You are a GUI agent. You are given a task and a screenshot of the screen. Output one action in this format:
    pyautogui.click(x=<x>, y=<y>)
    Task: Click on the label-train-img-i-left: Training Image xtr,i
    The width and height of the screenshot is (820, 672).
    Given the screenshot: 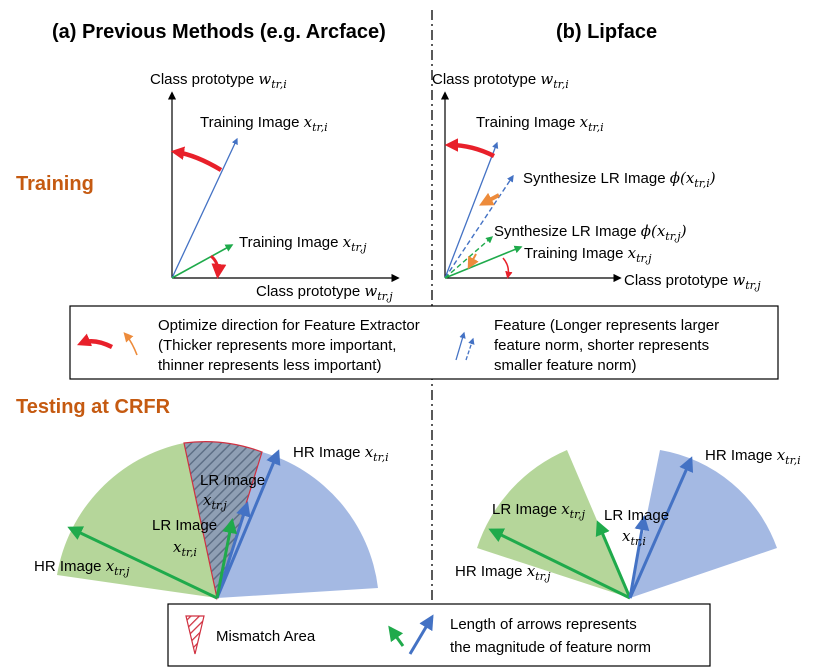 What is the action you would take?
    pyautogui.click(x=264, y=123)
    